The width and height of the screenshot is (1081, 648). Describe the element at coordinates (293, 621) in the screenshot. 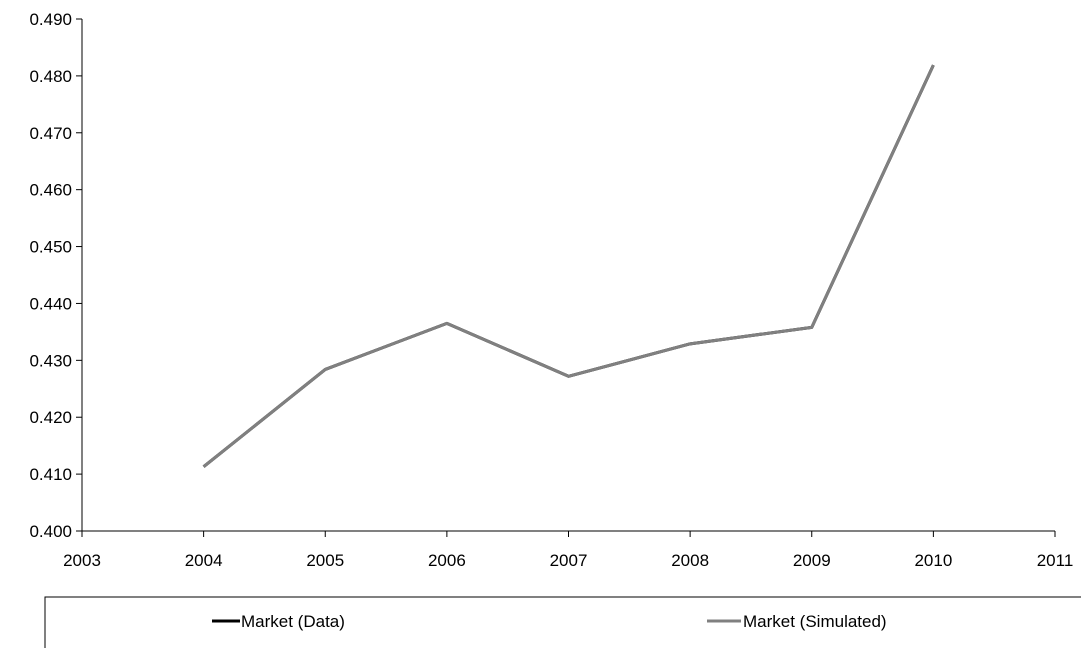

I see `legend-label-market-data: Market (Data)` at that location.